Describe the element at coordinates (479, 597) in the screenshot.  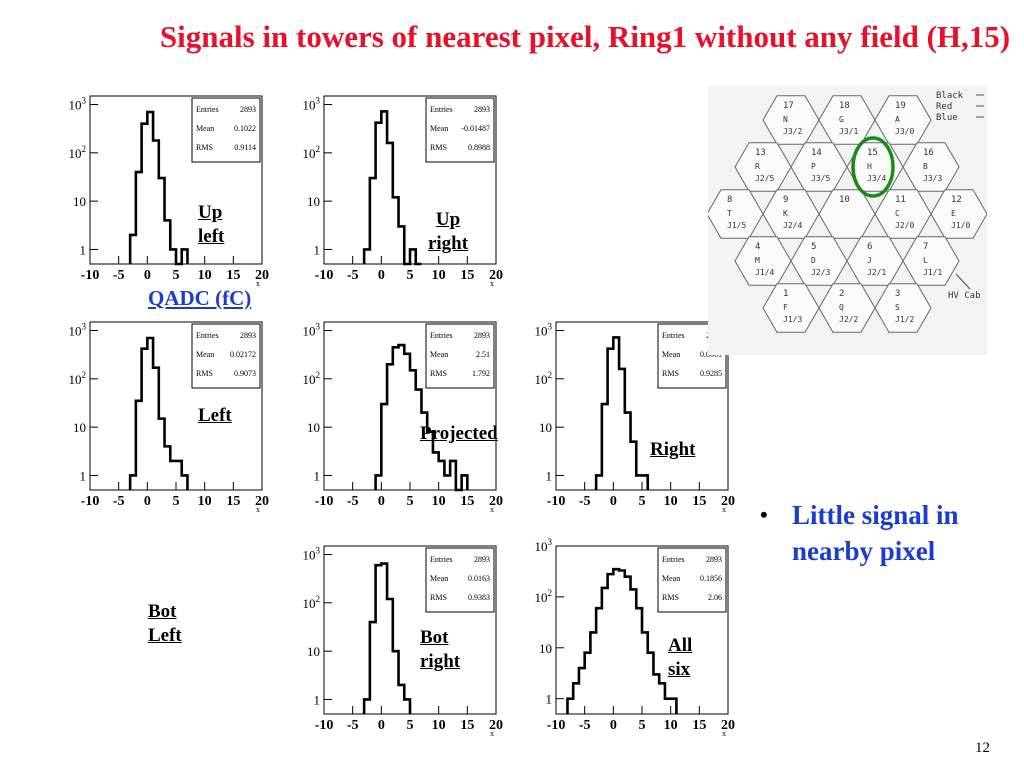
I see `stats-value-rms: 0.9383` at that location.